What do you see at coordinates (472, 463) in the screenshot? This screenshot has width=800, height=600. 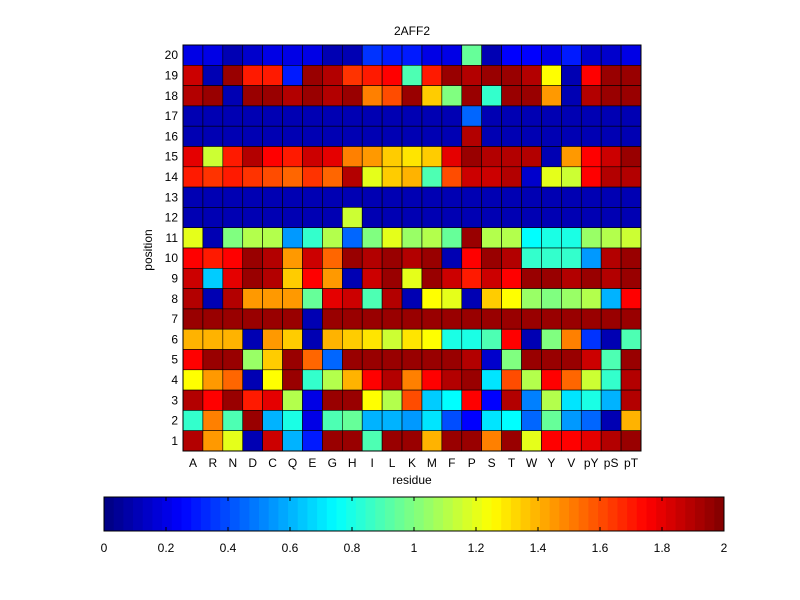 I see `x-tick-label: P` at bounding box center [472, 463].